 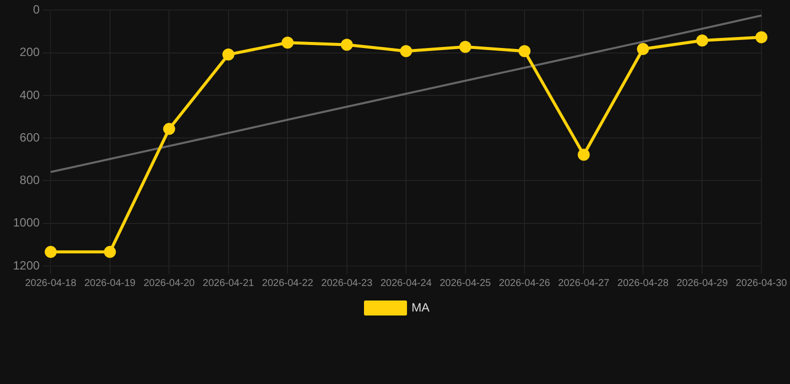 I want to click on x-tick-label: 2026-04-30, so click(x=762, y=283).